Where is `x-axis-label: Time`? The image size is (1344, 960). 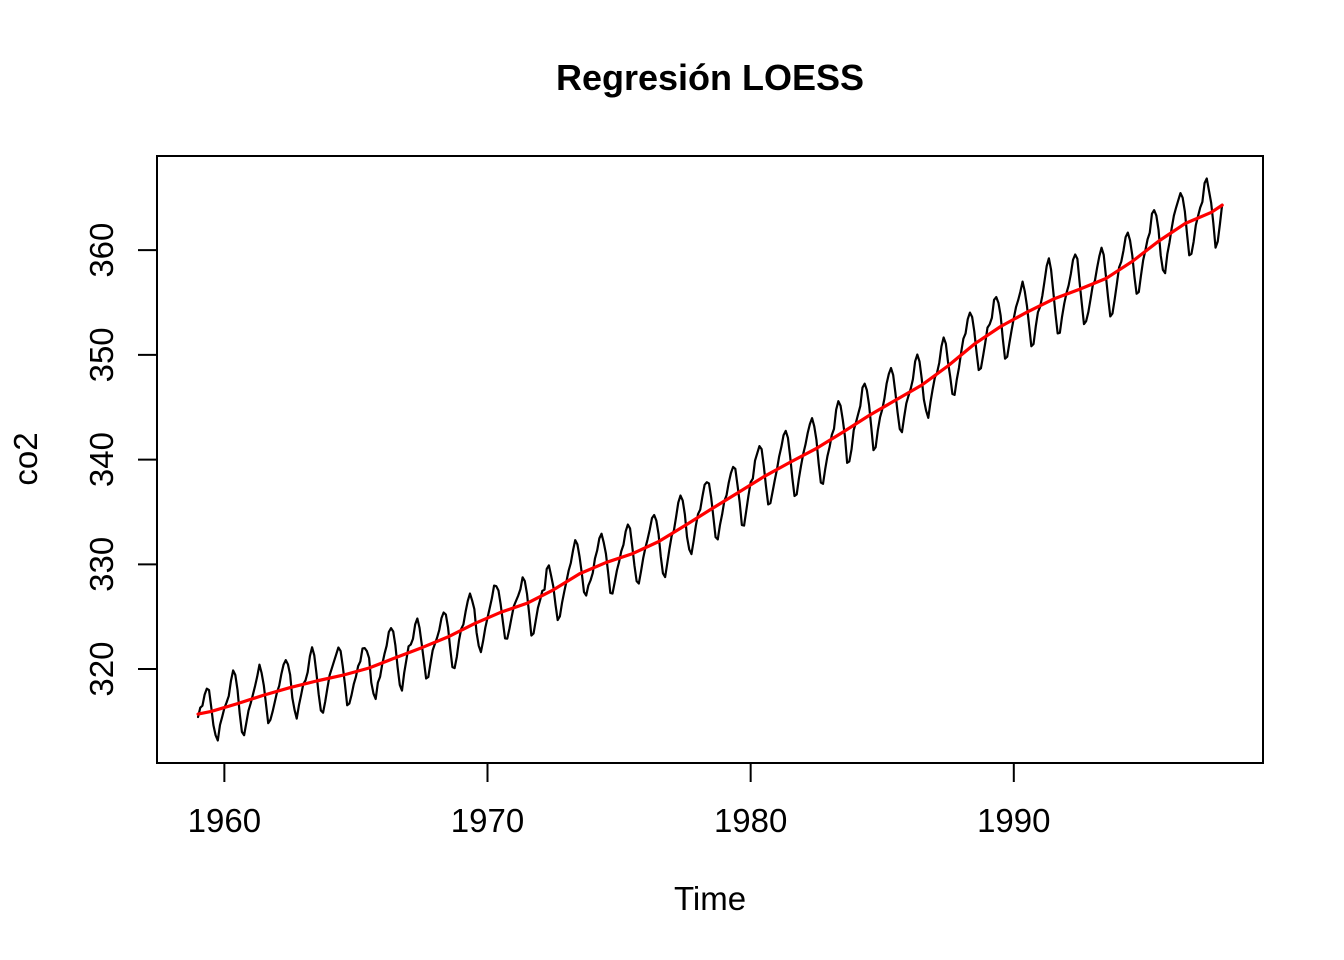
x-axis-label: Time is located at coordinates (710, 898).